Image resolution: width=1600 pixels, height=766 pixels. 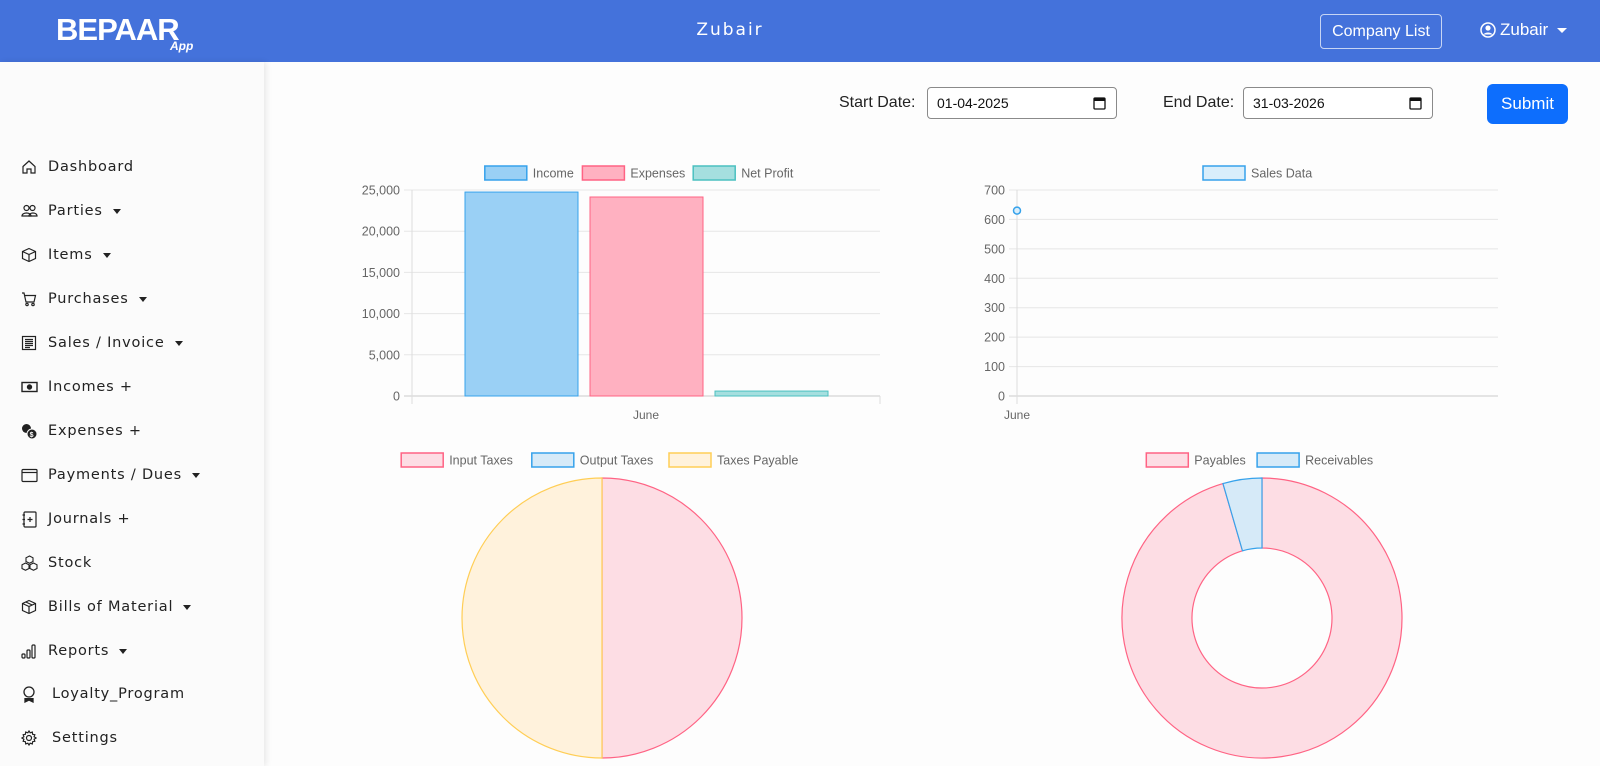 I want to click on sidebar-item-incomes: Incomes +, so click(x=76, y=387).